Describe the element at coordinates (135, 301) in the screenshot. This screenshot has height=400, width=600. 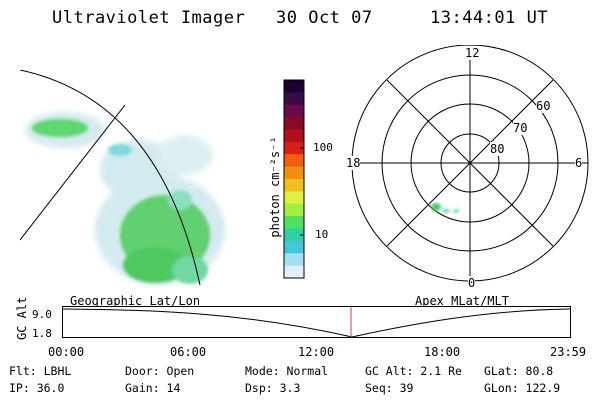
I see `timeline-left-title: Geographic Lat/Lon` at that location.